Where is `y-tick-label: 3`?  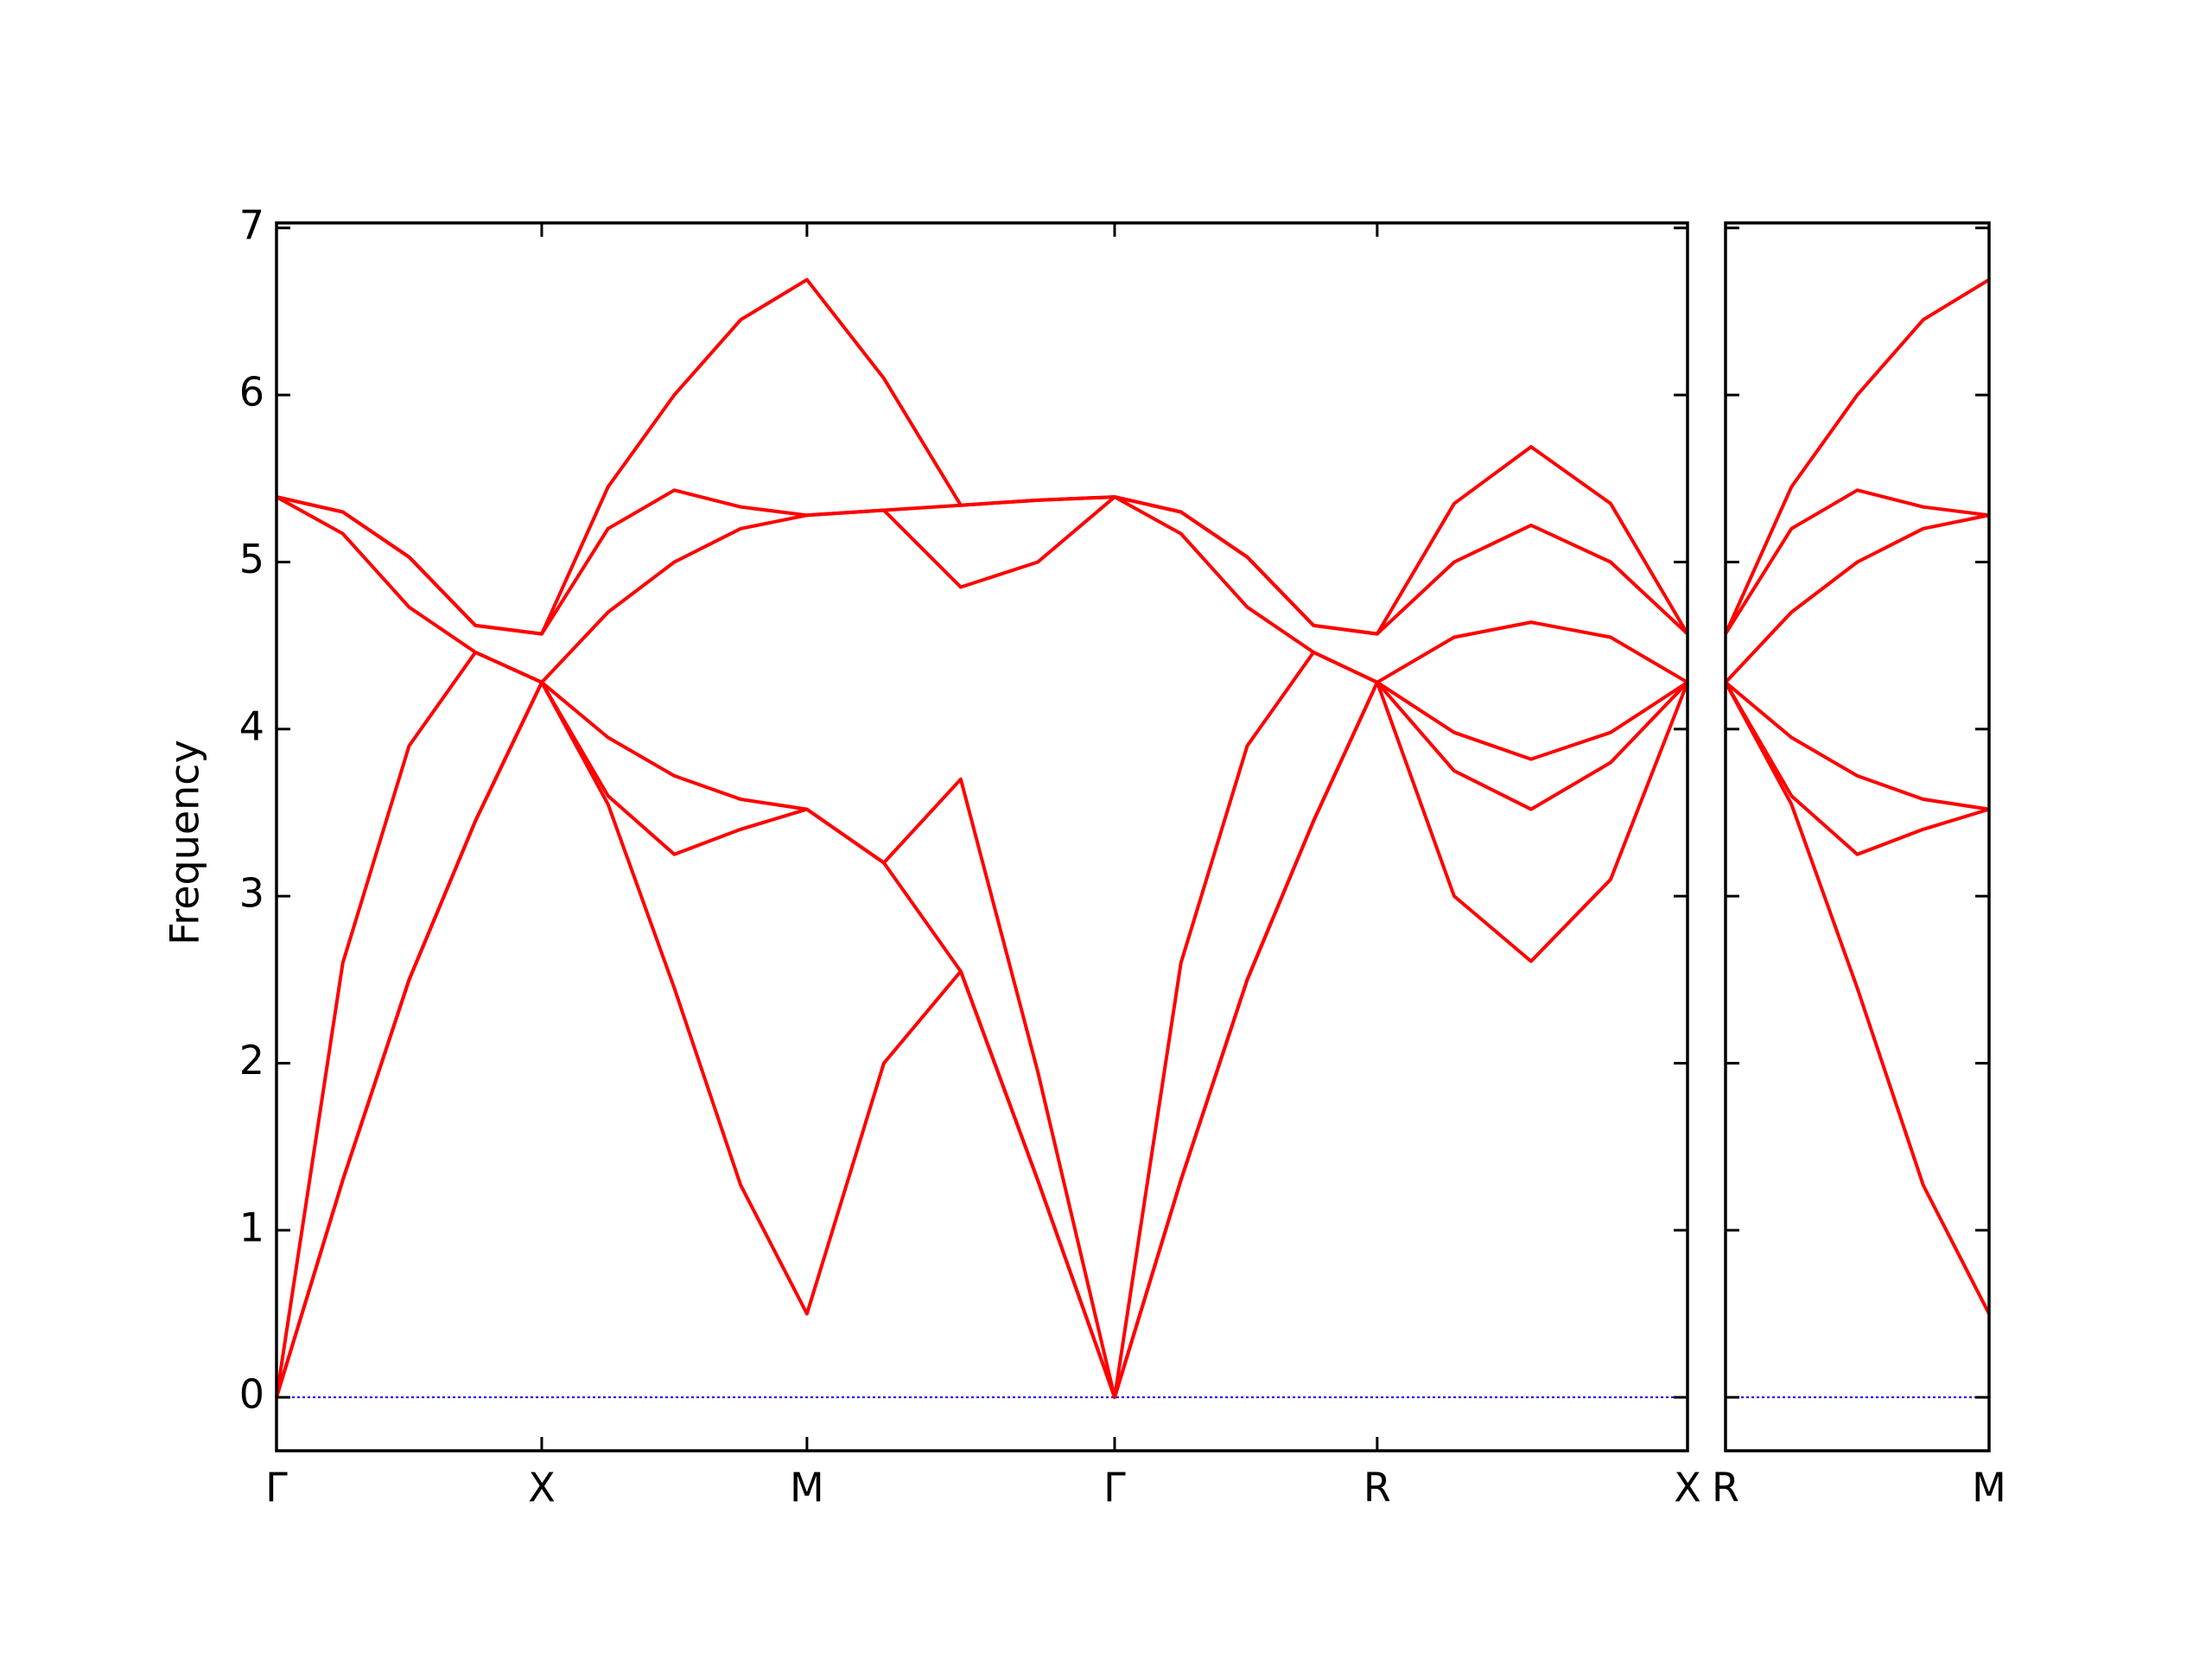
y-tick-label: 3 is located at coordinates (251, 893).